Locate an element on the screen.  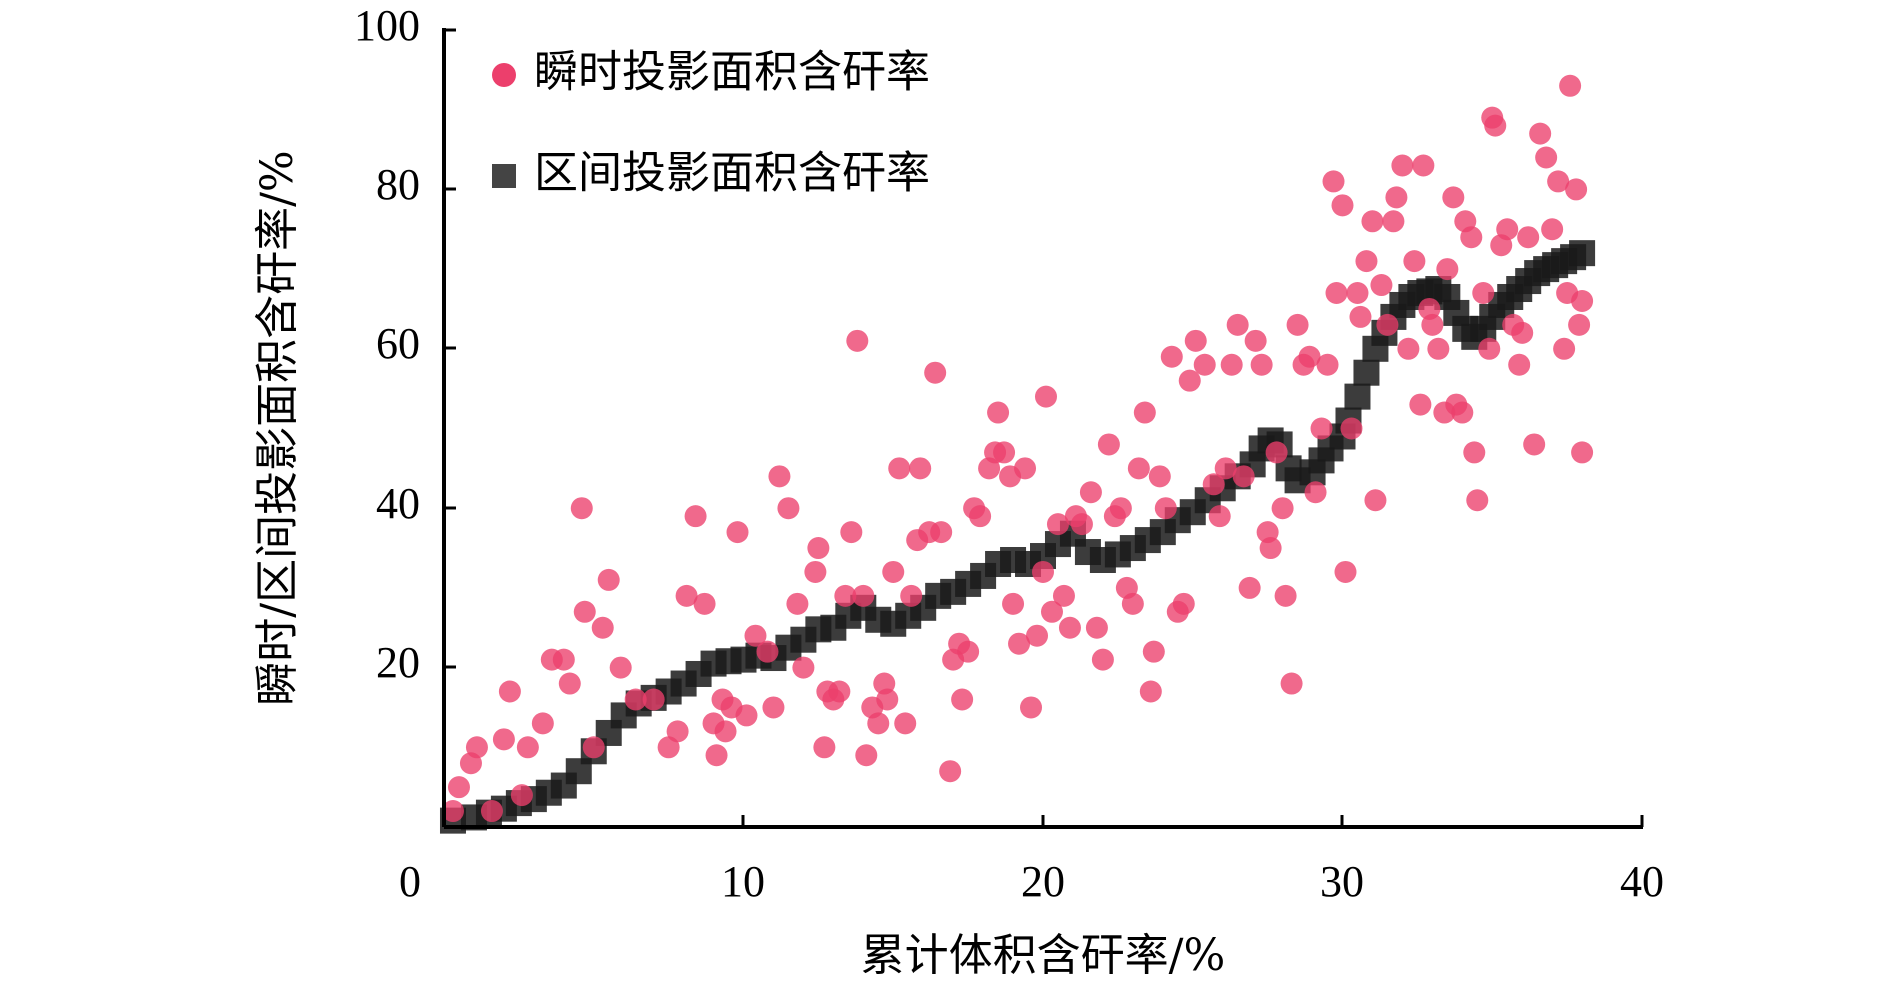
y-tick-label: 80 is located at coordinates (398, 184).